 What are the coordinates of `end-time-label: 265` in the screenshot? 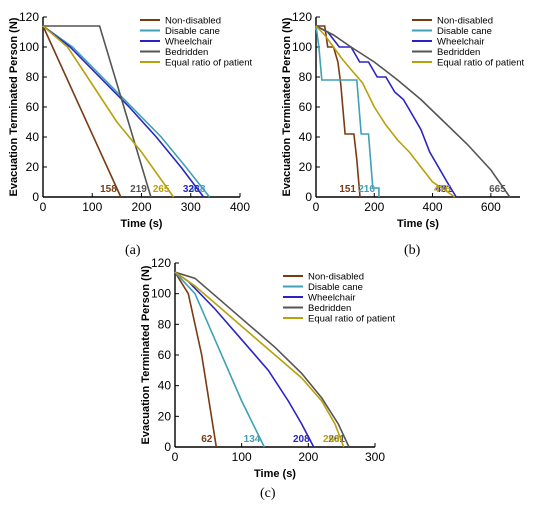 It's located at (161, 189).